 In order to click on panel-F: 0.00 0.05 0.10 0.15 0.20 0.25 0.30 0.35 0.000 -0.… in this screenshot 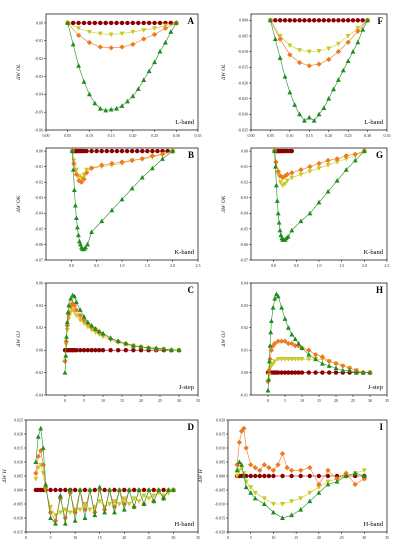, I will do `click(306, 75)`.